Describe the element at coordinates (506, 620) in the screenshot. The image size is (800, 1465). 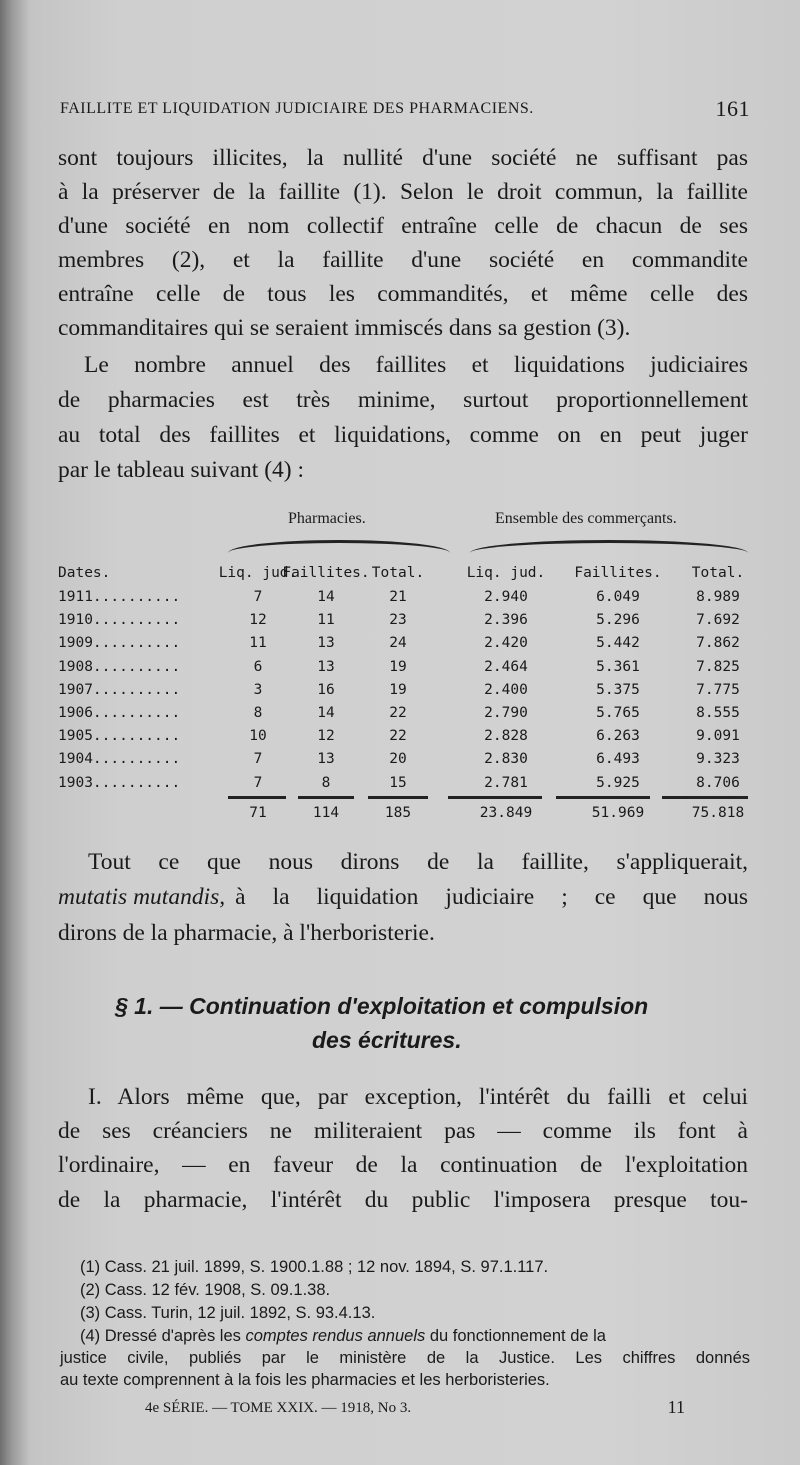
I see `table-cell: 2.396` at that location.